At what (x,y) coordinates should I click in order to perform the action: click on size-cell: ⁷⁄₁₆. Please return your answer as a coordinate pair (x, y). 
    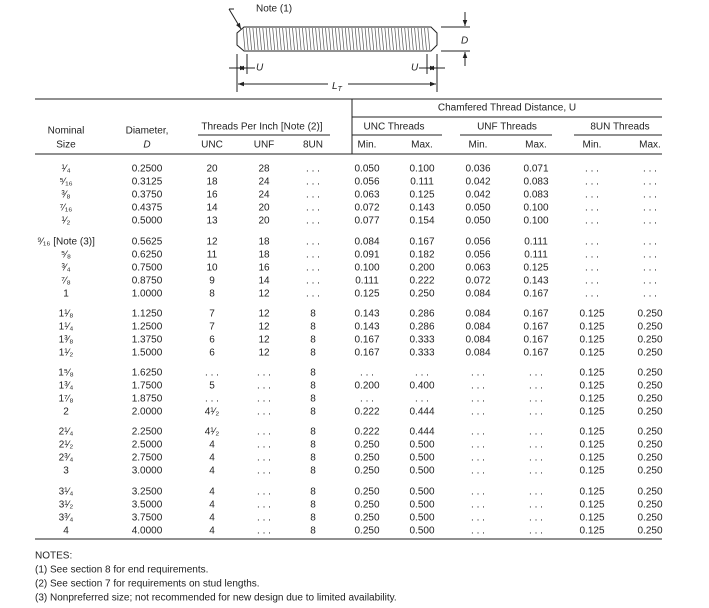
    Looking at the image, I should click on (66, 208).